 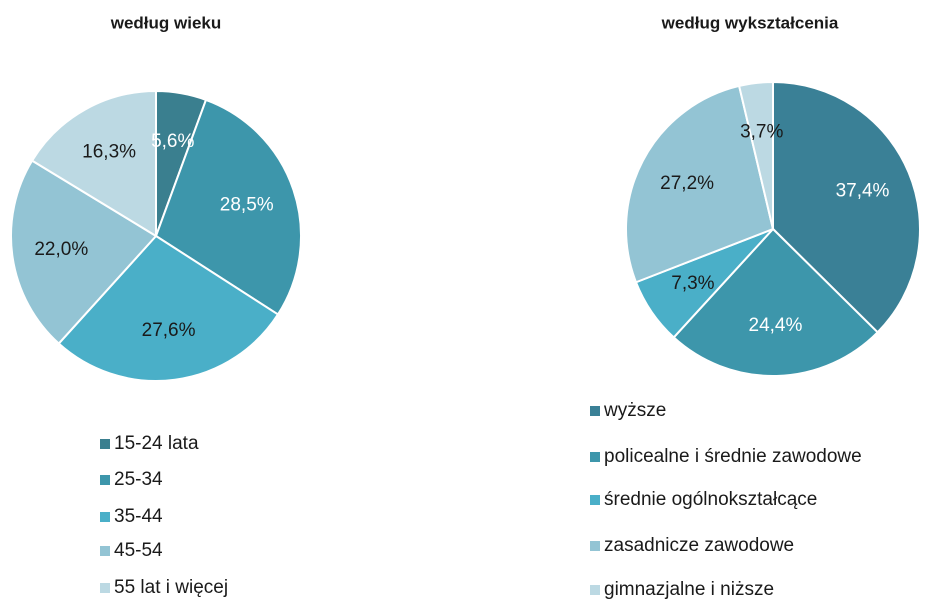 I want to click on legend-label: 55 lat i więcej, so click(x=171, y=587).